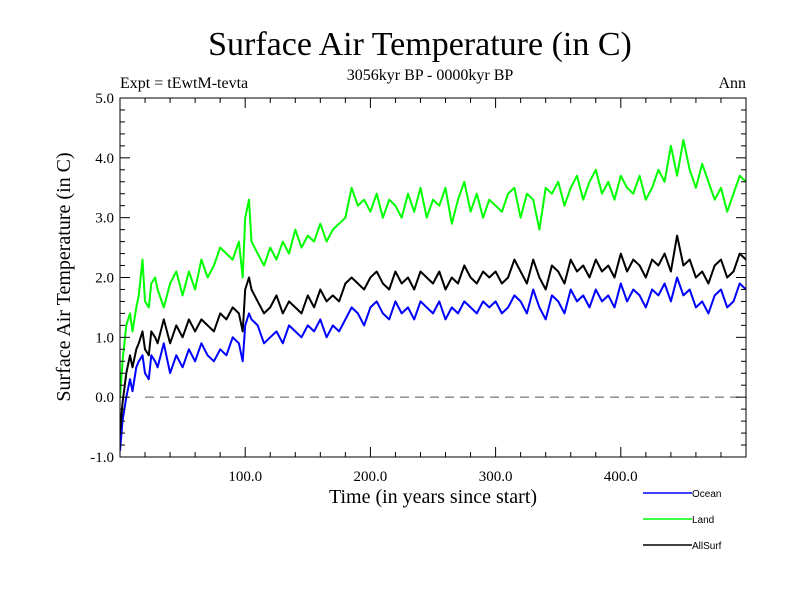  What do you see at coordinates (104, 219) in the screenshot?
I see `y-tick-label: 3.0` at bounding box center [104, 219].